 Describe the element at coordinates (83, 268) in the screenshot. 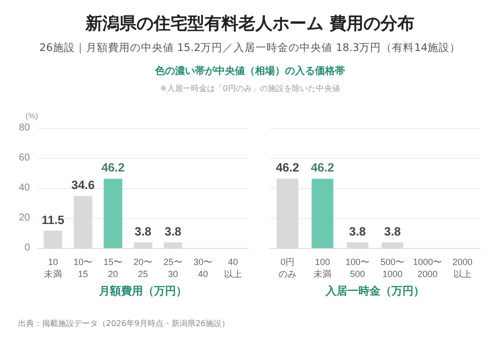

I see `x-tick-label: 10〜 15` at that location.